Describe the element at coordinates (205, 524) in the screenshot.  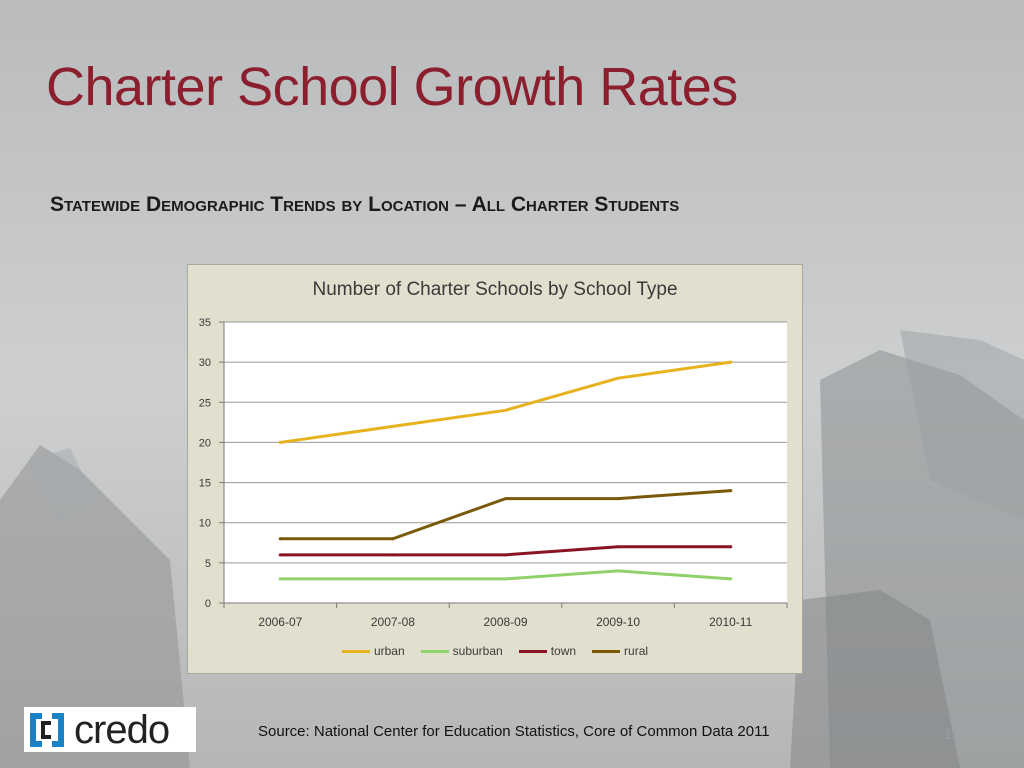
I see `y-tick-label: 10` at that location.